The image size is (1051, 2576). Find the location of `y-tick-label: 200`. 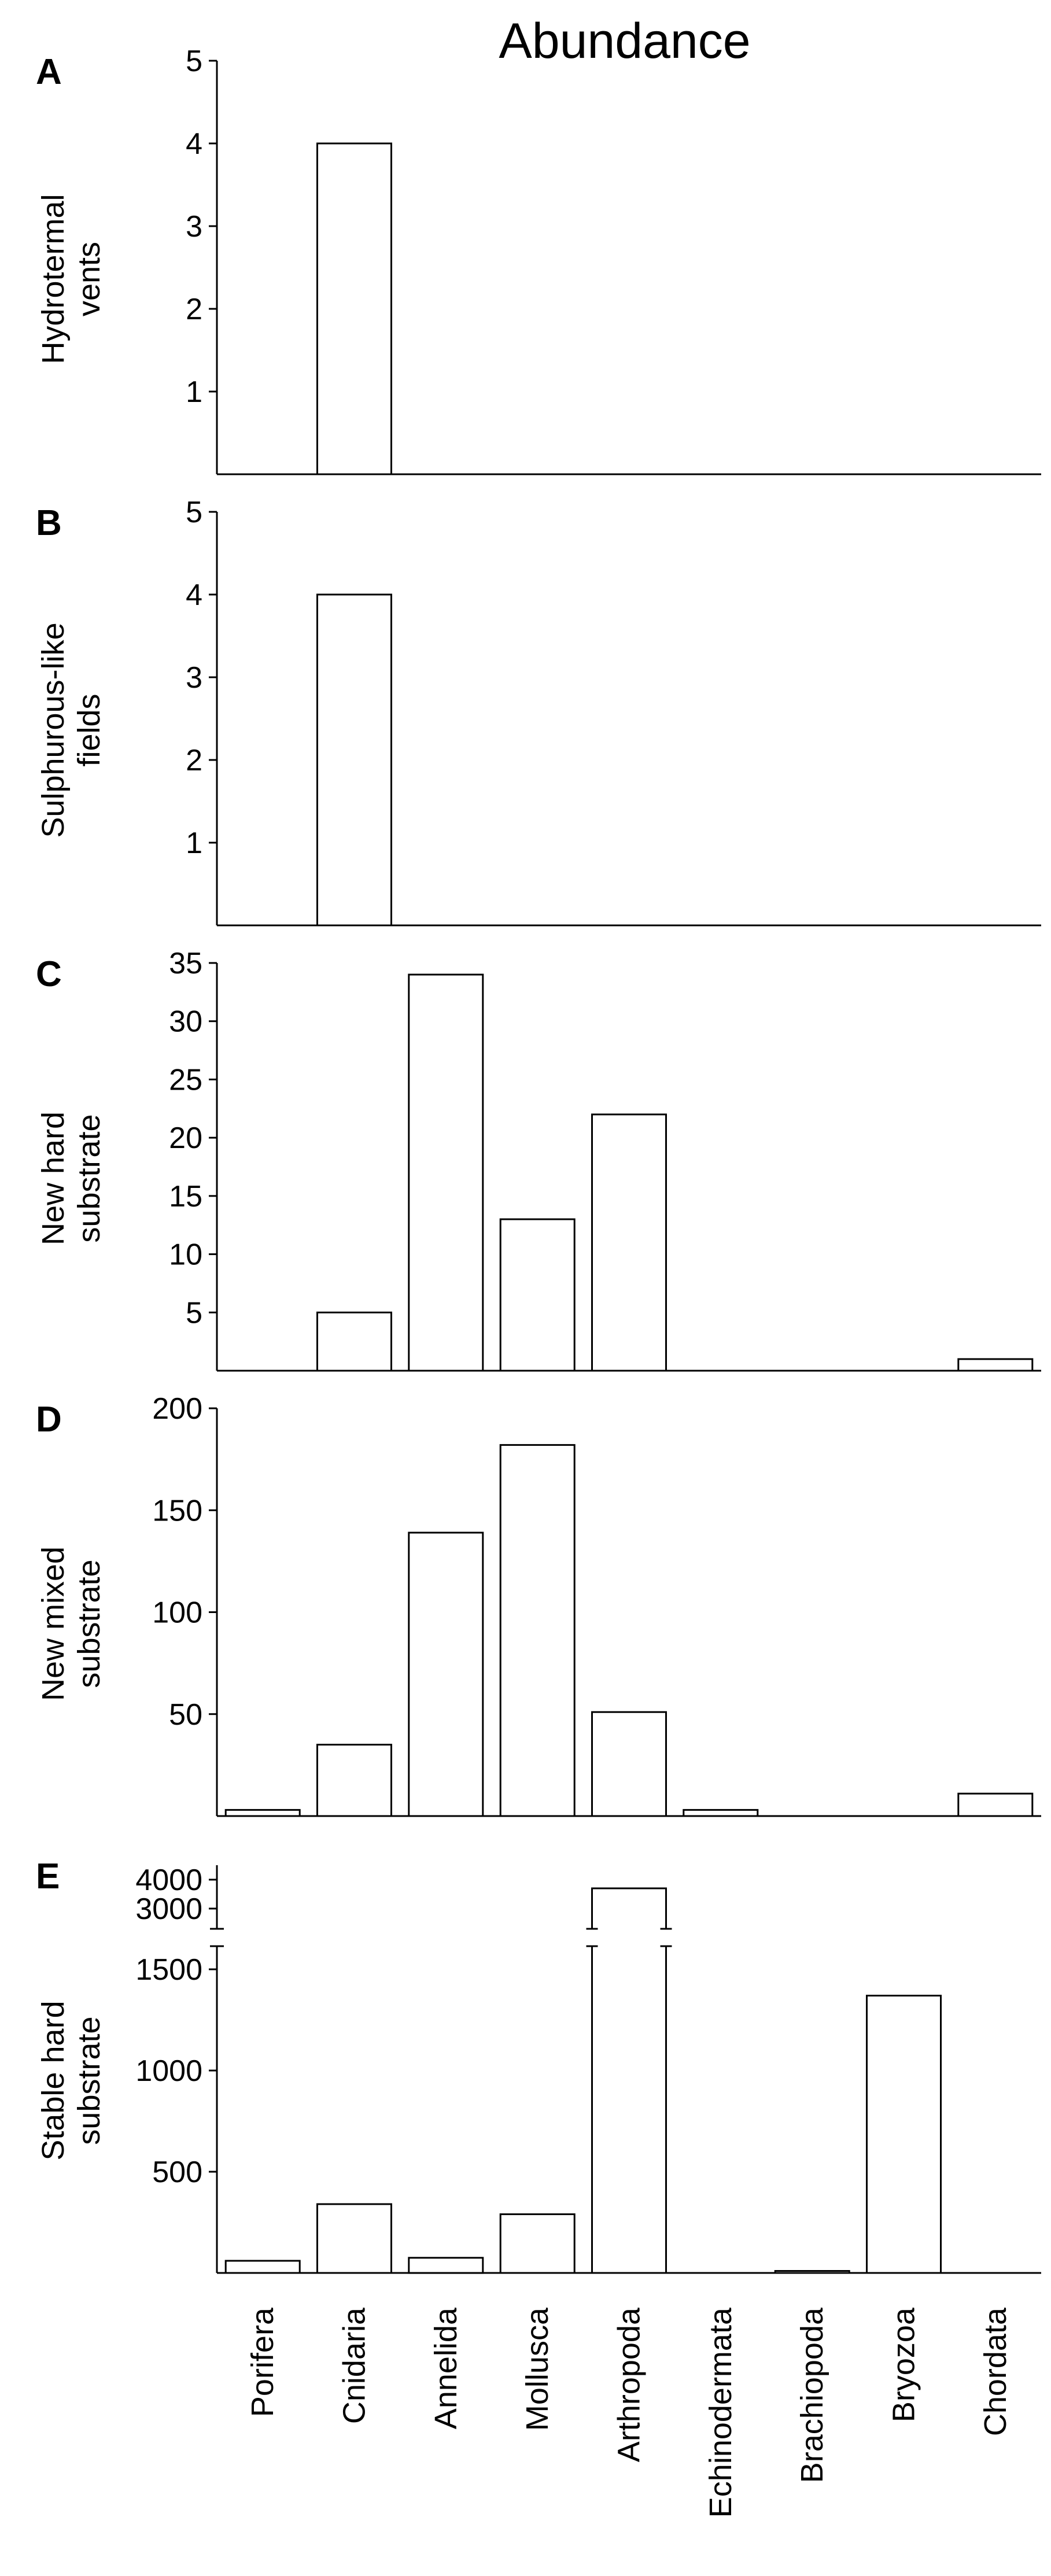

y-tick-label: 200 is located at coordinates (177, 1409).